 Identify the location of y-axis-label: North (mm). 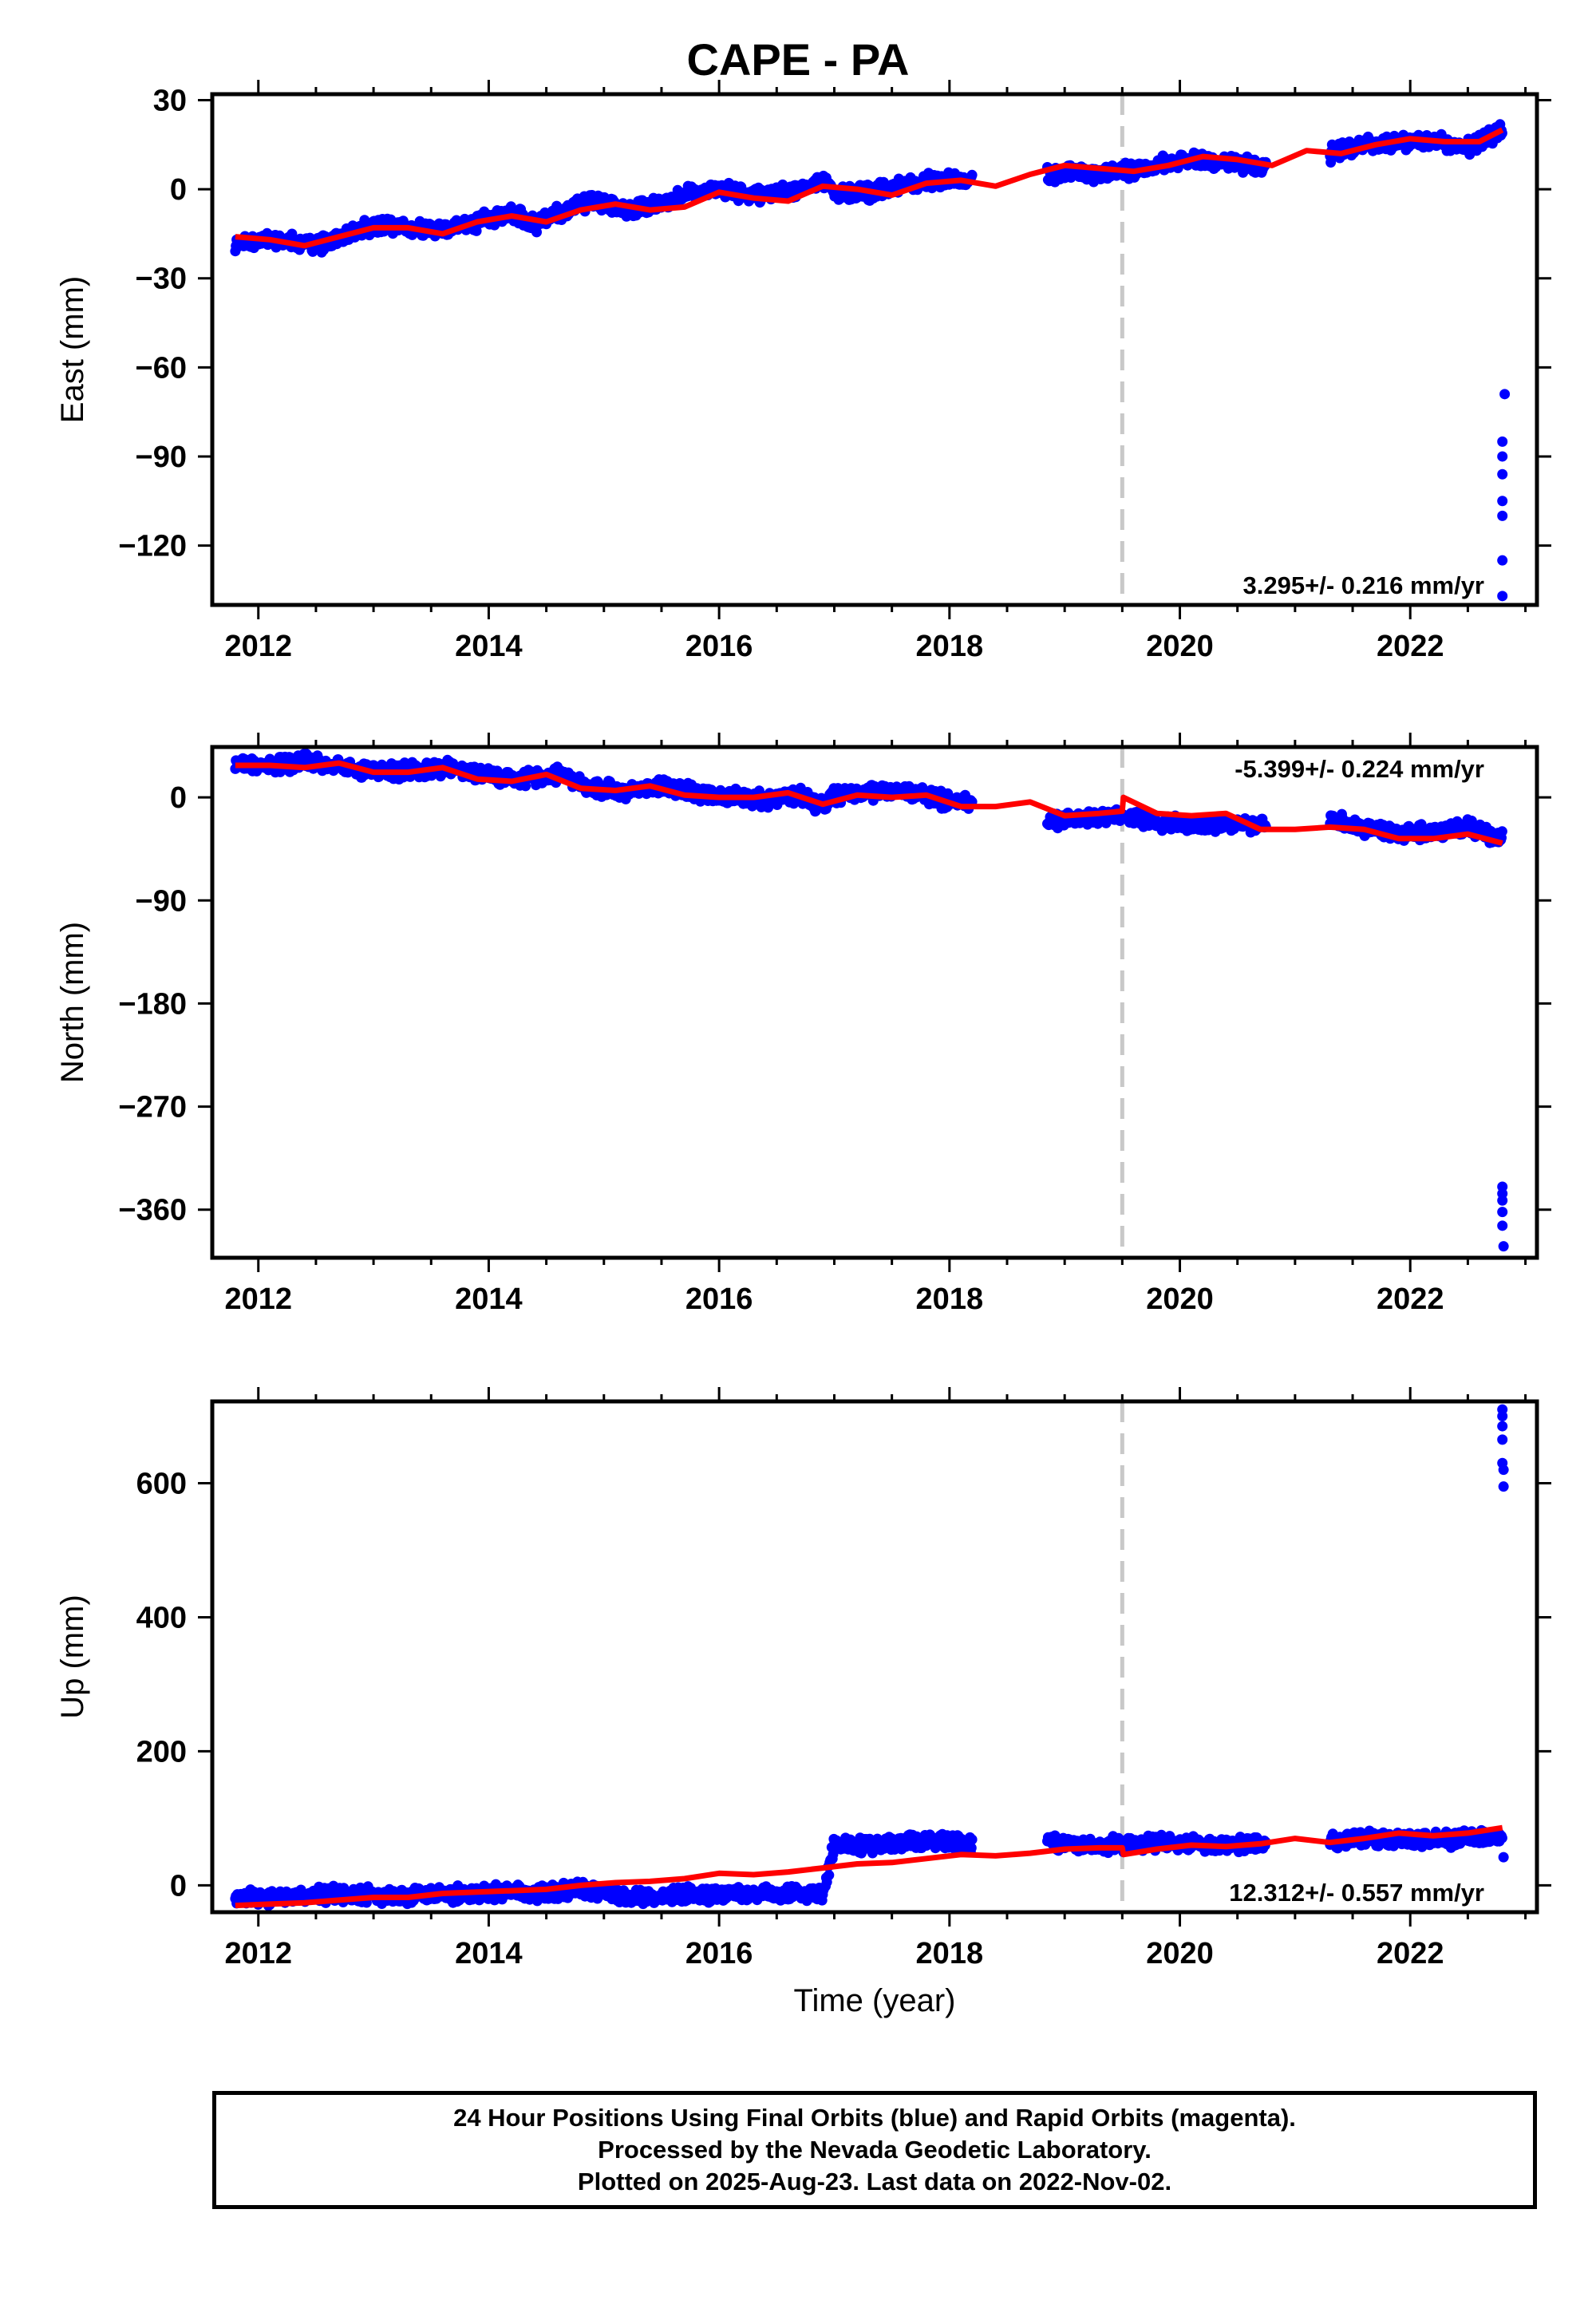
(72, 1002).